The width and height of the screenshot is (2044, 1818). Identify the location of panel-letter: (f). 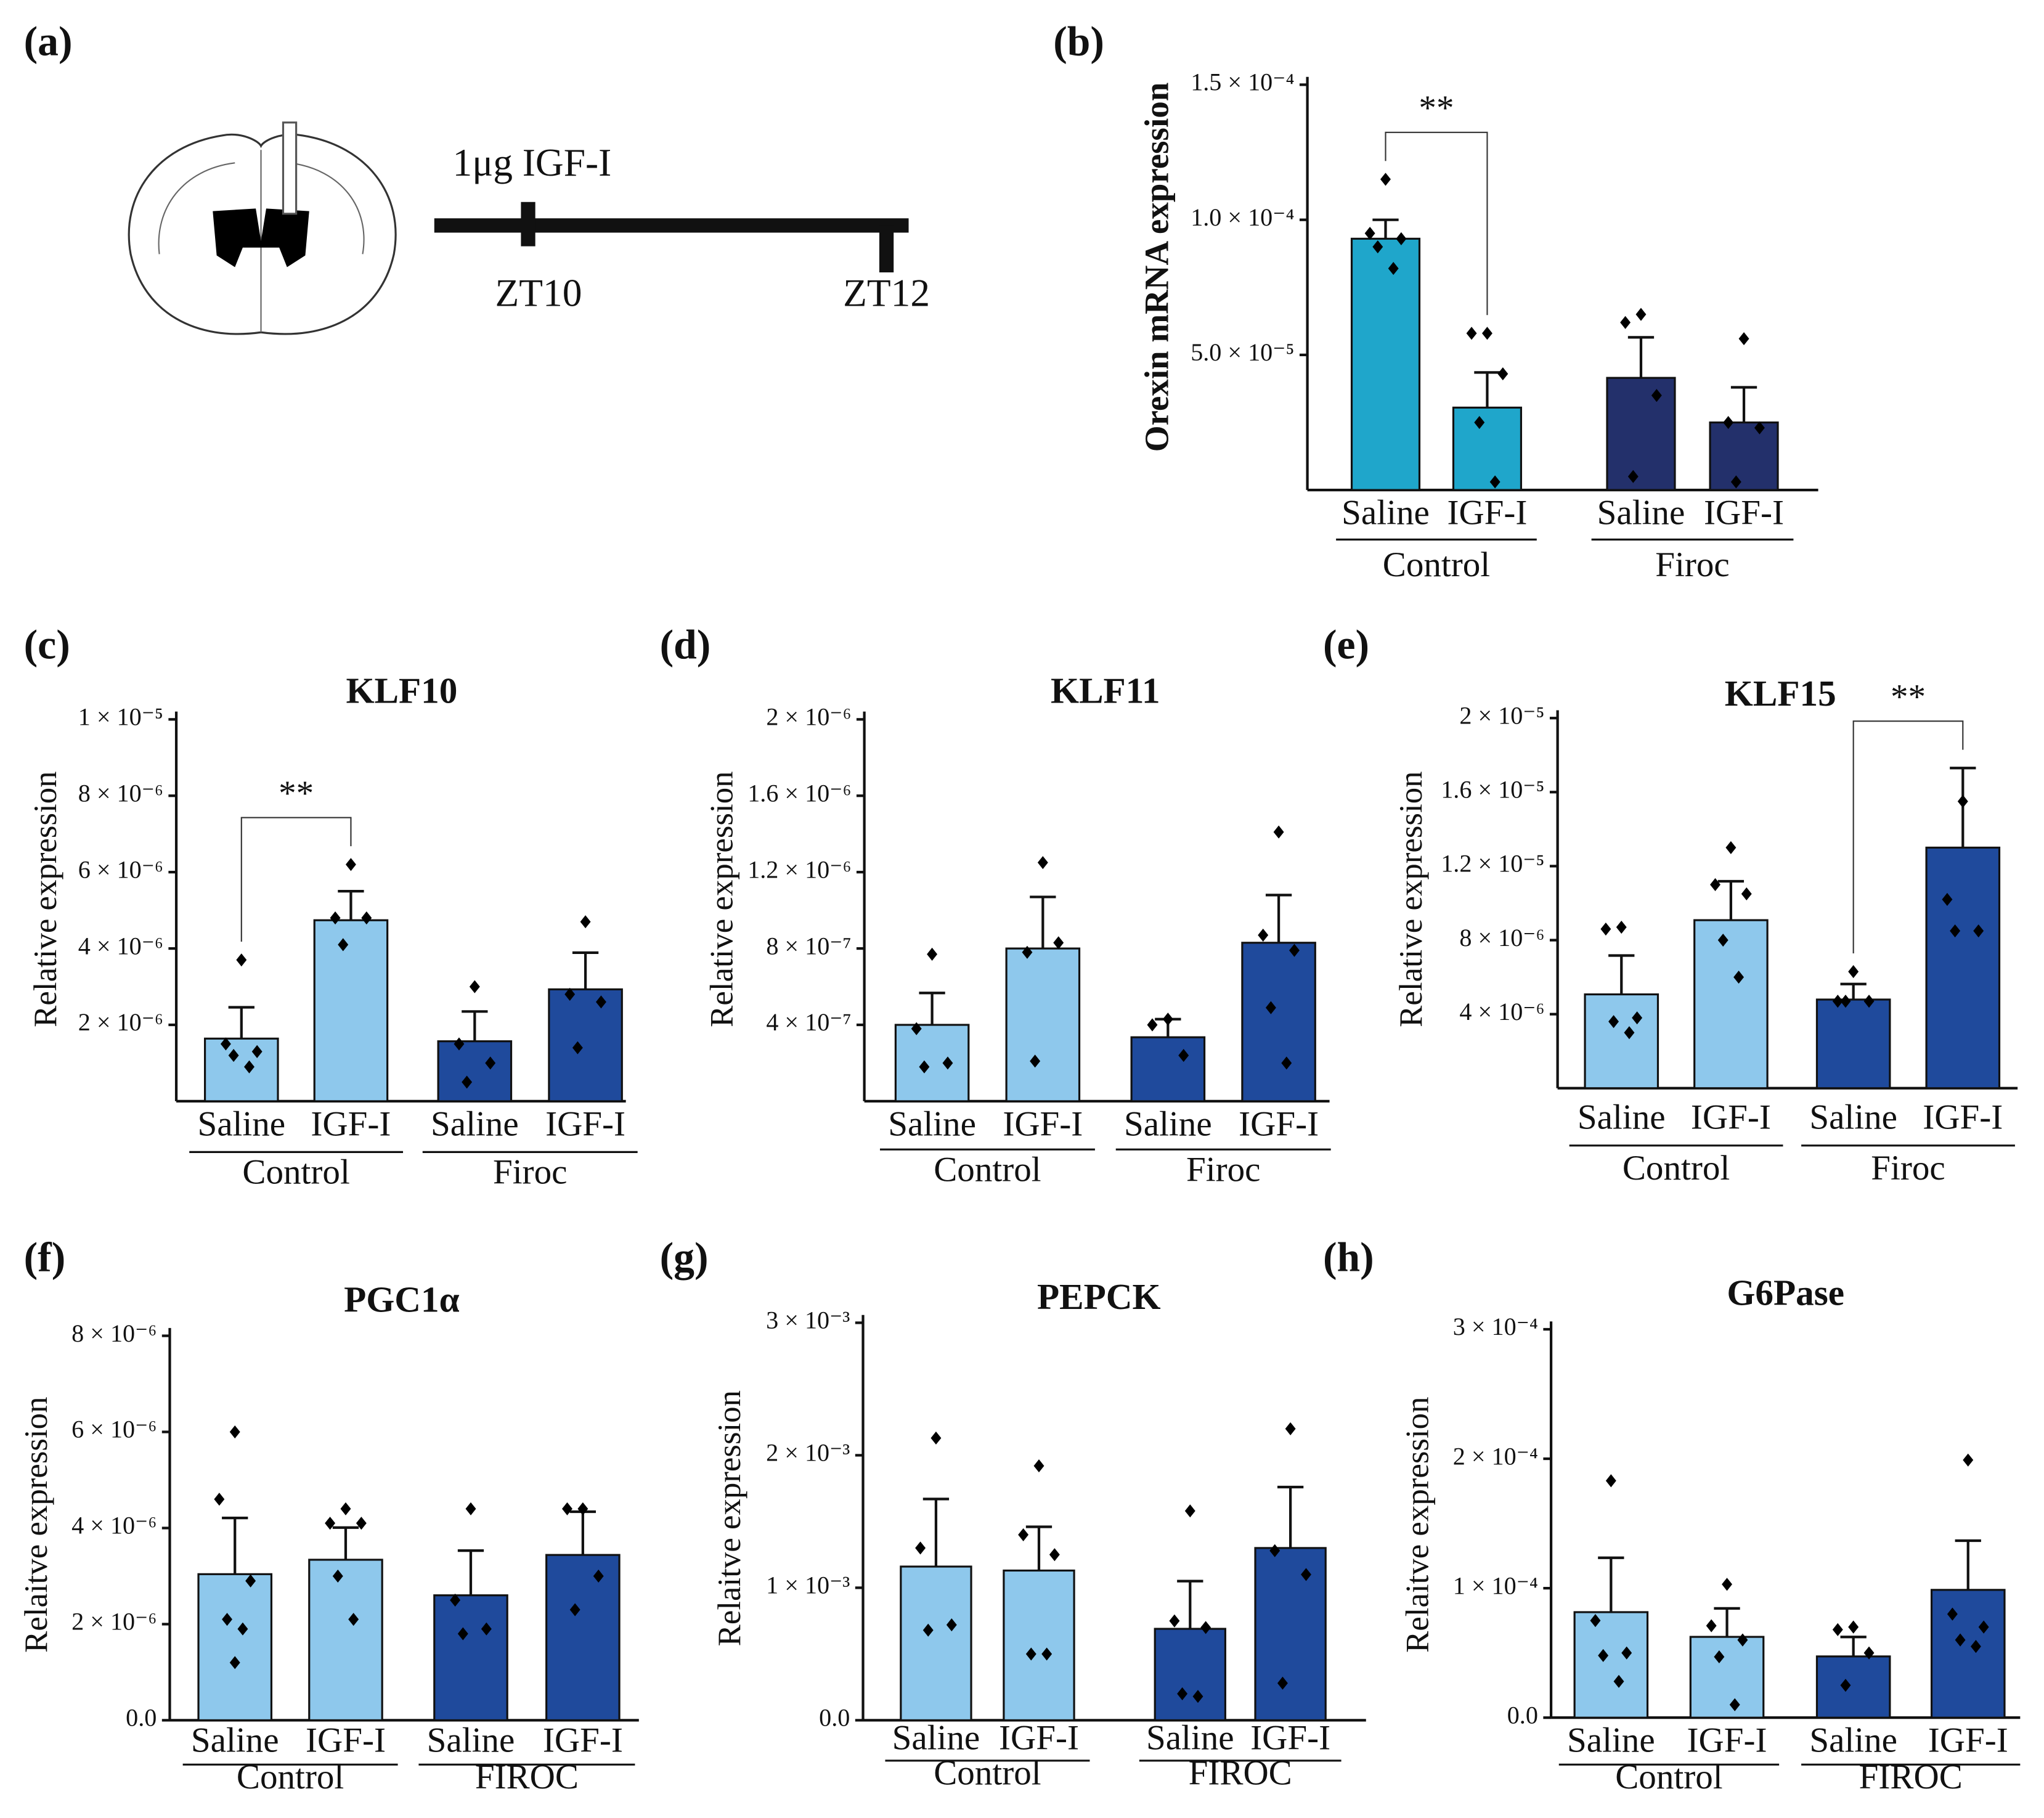
(45, 1257).